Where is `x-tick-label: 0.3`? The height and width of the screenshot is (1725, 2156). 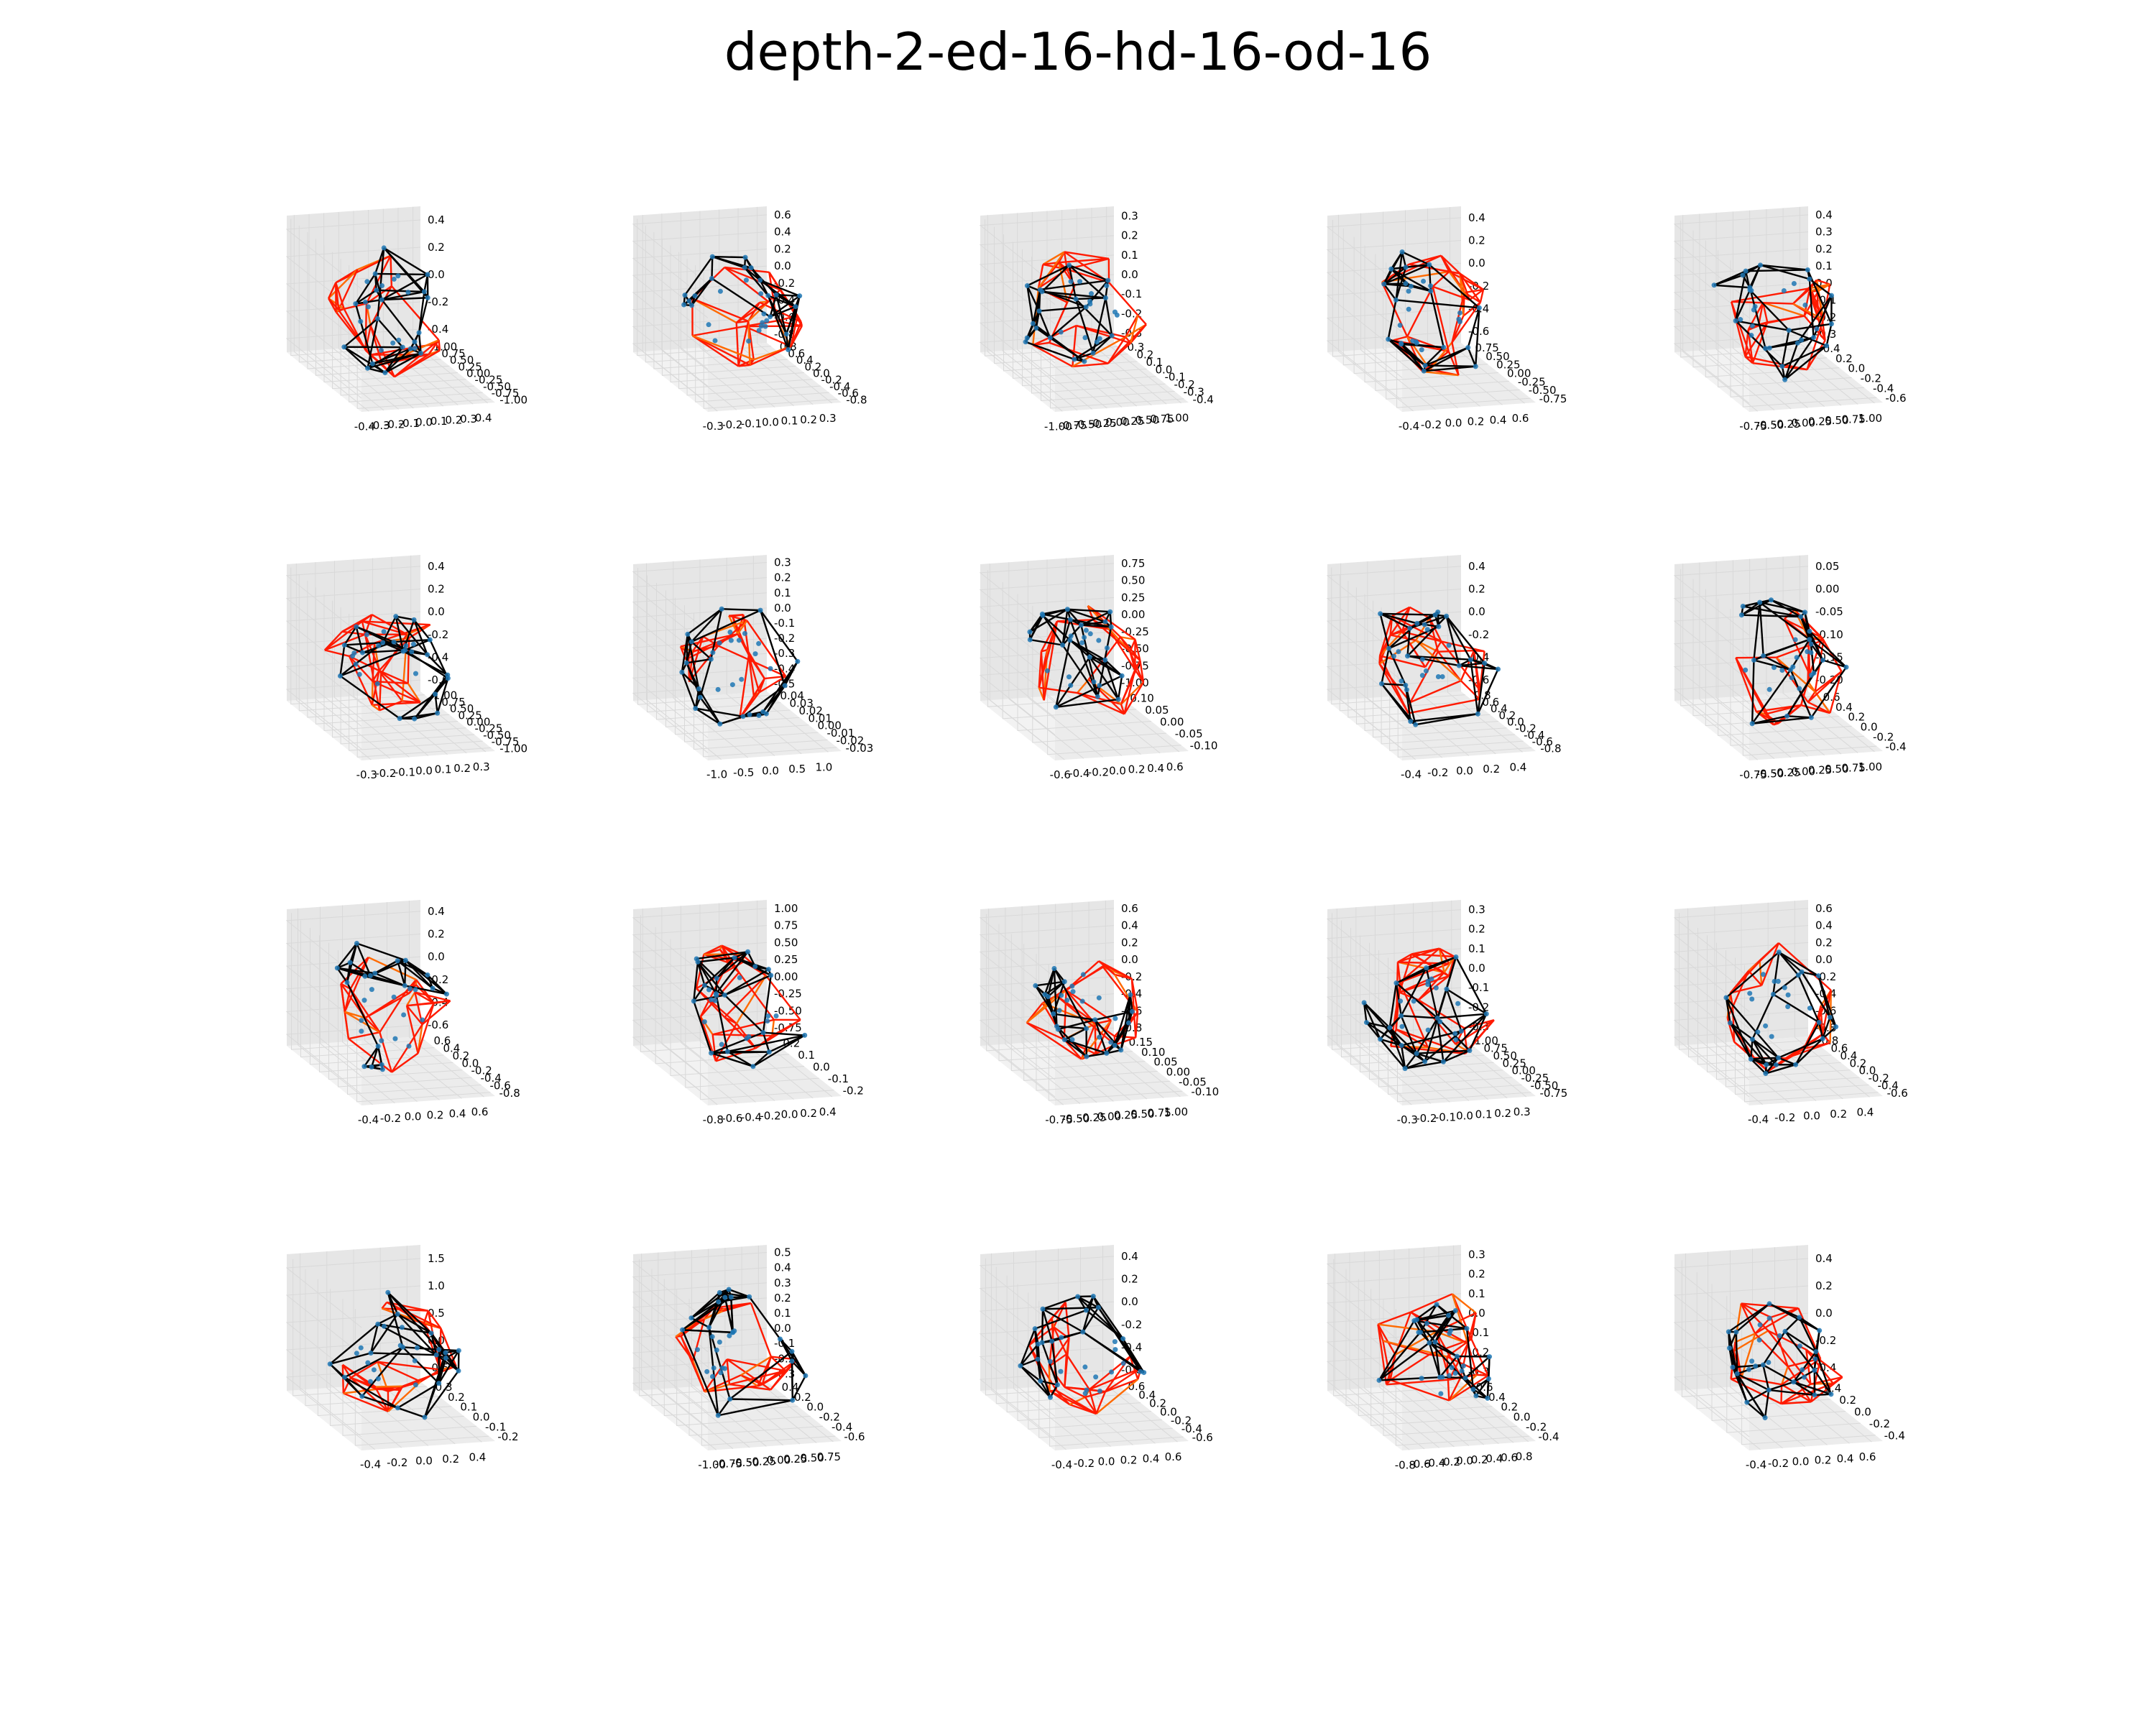 x-tick-label: 0.3 is located at coordinates (482, 766).